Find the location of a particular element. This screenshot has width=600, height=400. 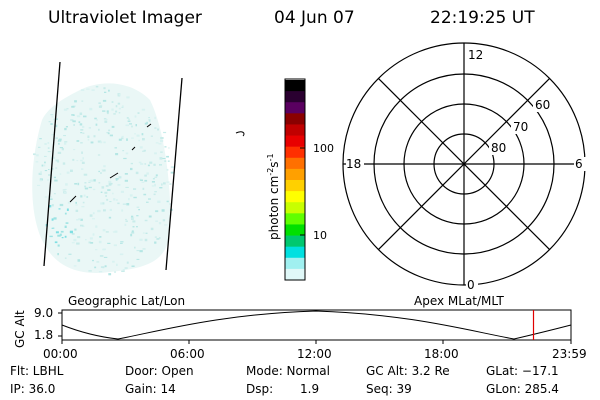

time-tick-0: 00:00 is located at coordinates (60, 354).